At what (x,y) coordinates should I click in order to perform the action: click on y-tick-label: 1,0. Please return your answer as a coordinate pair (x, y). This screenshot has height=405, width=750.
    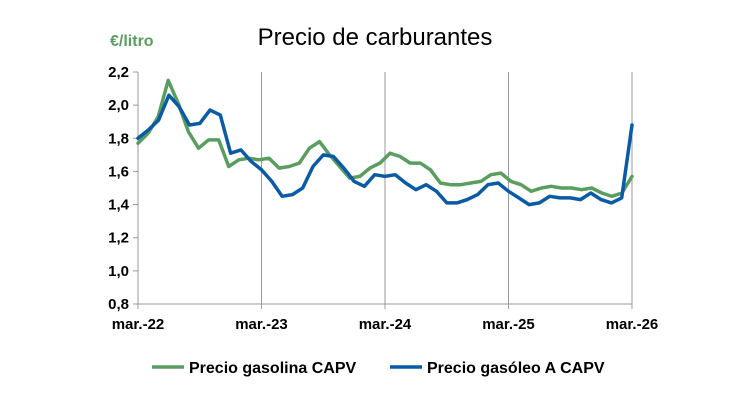
    Looking at the image, I should click on (118, 271).